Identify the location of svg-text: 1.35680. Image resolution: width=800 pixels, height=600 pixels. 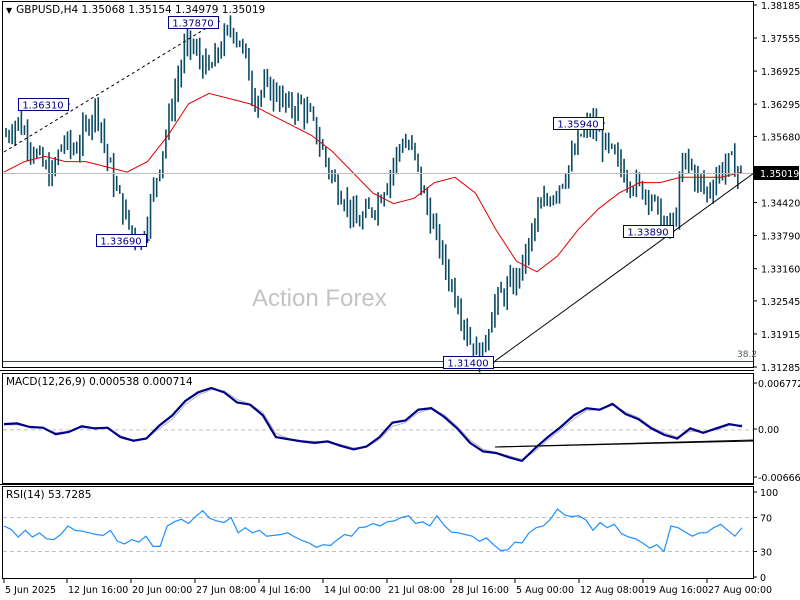
(780, 137).